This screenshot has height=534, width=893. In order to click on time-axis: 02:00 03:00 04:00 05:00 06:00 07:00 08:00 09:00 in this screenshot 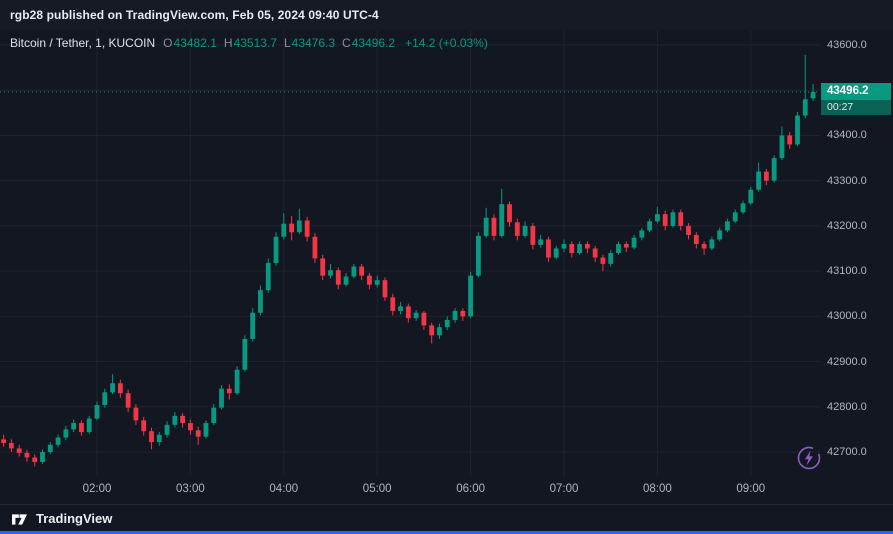, I will do `click(446, 490)`.